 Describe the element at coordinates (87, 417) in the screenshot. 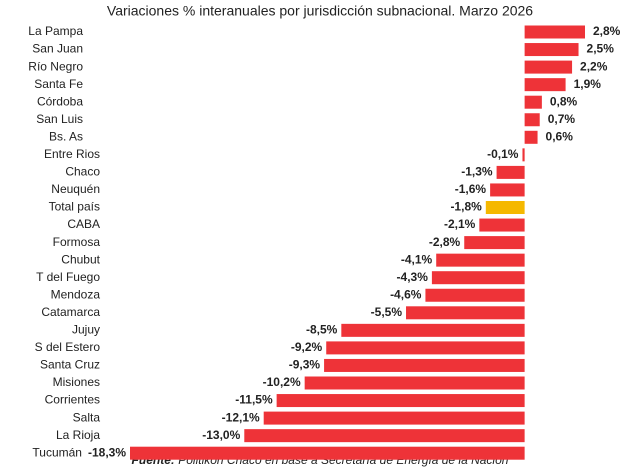

I see `category-label: Salta` at that location.